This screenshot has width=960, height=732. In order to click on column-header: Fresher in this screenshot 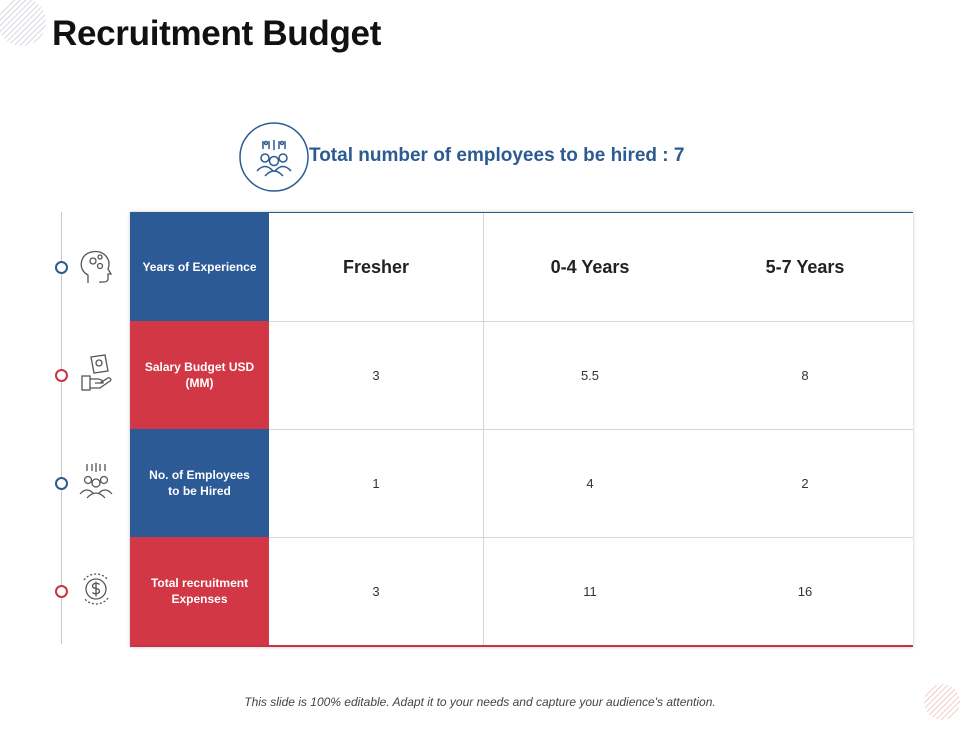, I will do `click(376, 266)`.